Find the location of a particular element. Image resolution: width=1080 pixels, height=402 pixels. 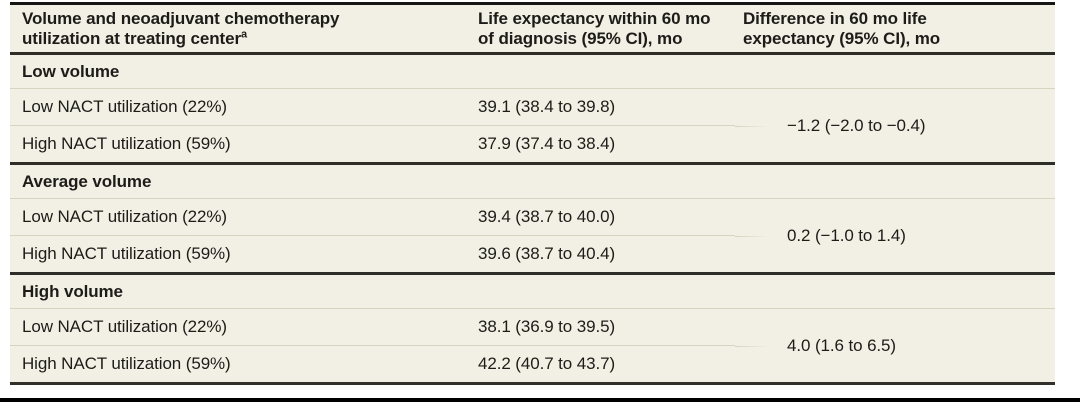

difference-value: −1.2 (−2.0 to −0.4) is located at coordinates (895, 126).